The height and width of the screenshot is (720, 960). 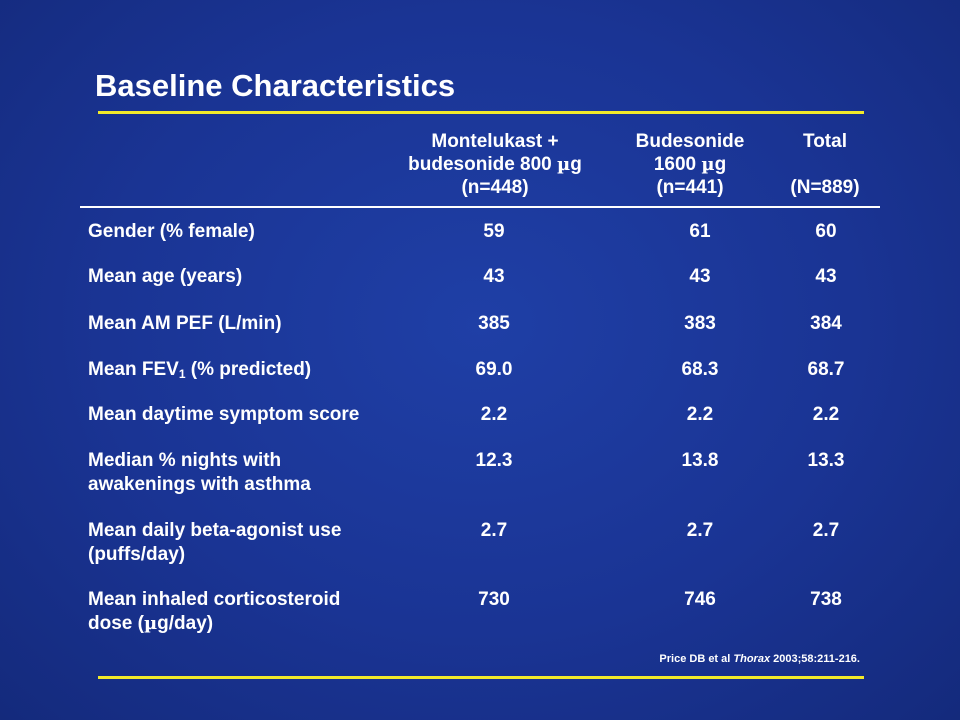 I want to click on column-header-montelukast: Montelukast + budesonide 800 µg (n=448), so click(x=495, y=164).